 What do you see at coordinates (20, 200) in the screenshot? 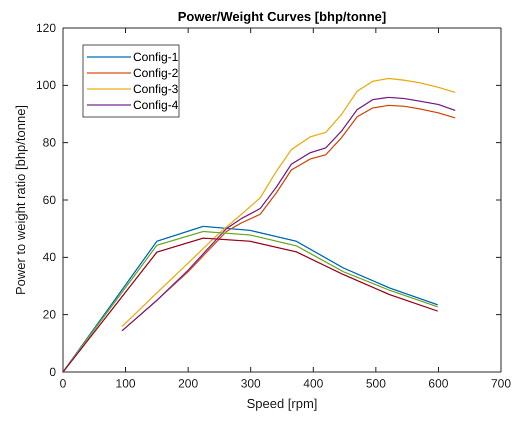
I see `y-axis-title: Power to weight ratio [bhp/tonne]` at bounding box center [20, 200].